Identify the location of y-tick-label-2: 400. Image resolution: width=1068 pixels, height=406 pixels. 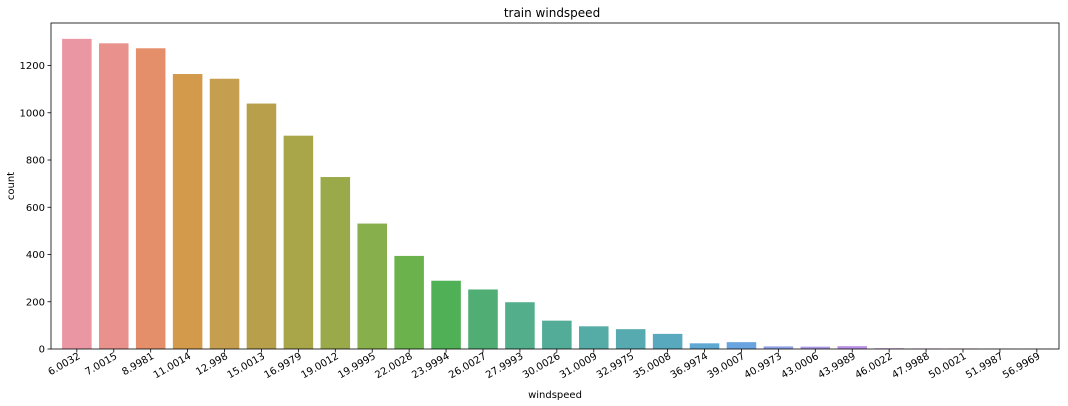
(35, 255).